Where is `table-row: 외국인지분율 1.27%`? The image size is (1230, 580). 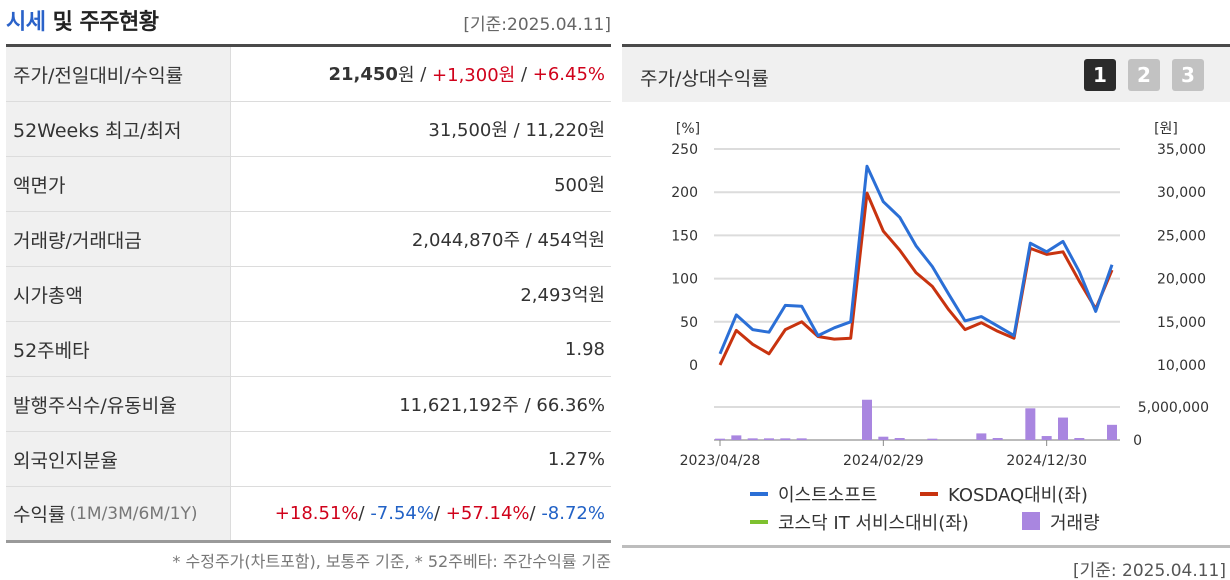
table-row: 외국인지분율 1.27% is located at coordinates (308, 459).